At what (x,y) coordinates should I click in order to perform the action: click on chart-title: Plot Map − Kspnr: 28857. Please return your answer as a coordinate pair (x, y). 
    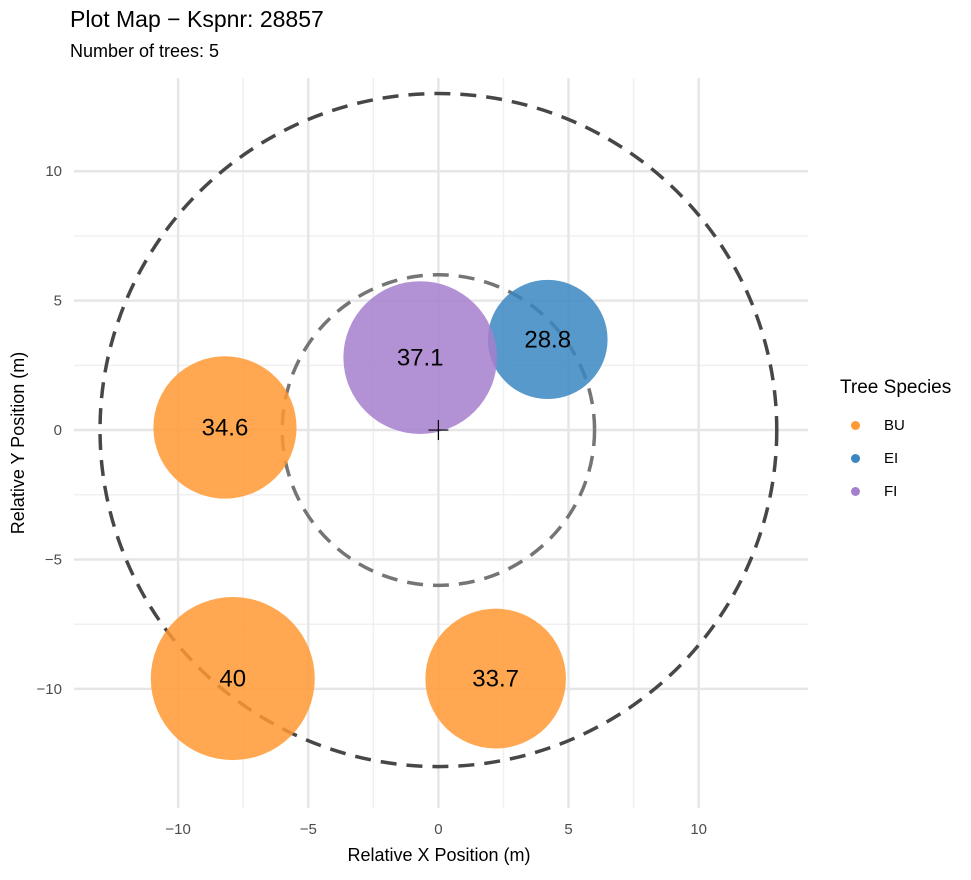
    Looking at the image, I should click on (197, 19).